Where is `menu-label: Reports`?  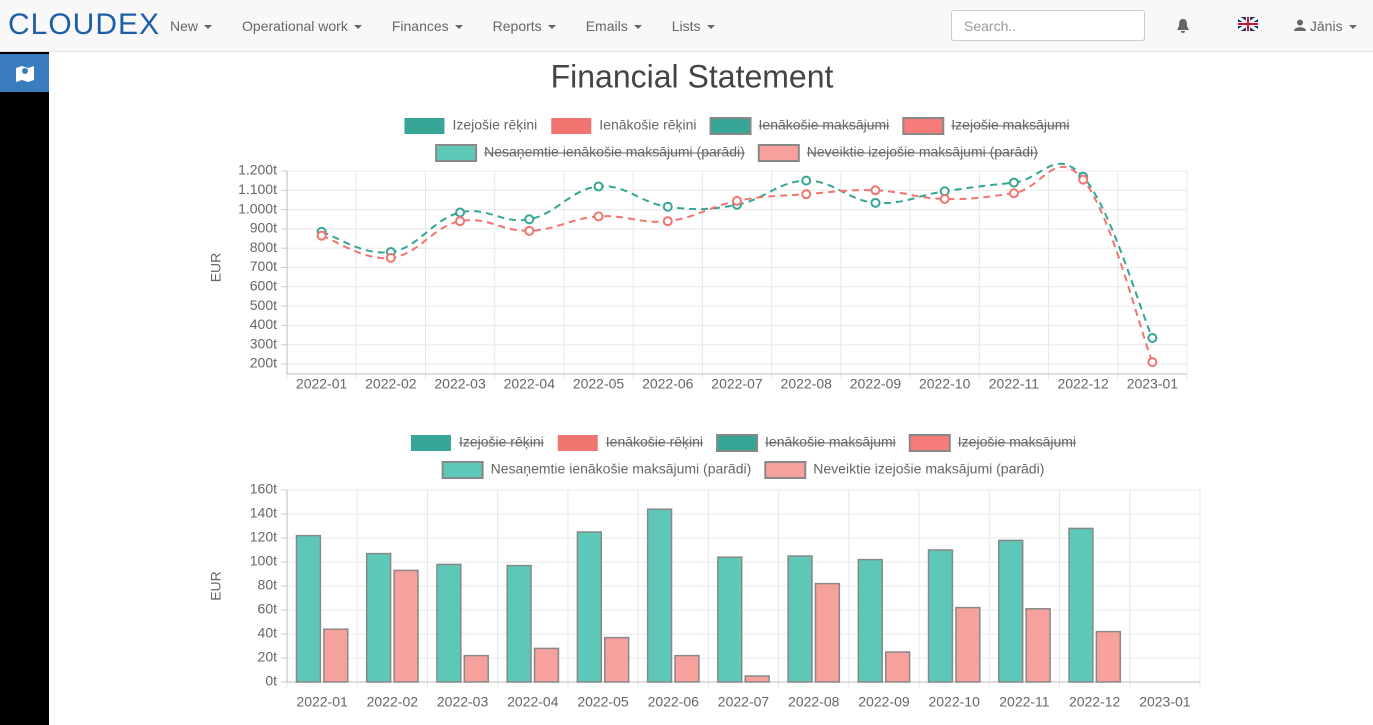 menu-label: Reports is located at coordinates (517, 26).